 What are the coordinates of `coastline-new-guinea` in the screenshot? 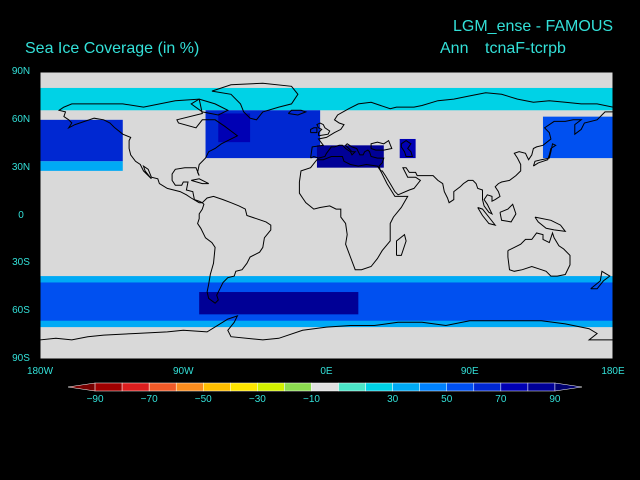 It's located at (550, 224).